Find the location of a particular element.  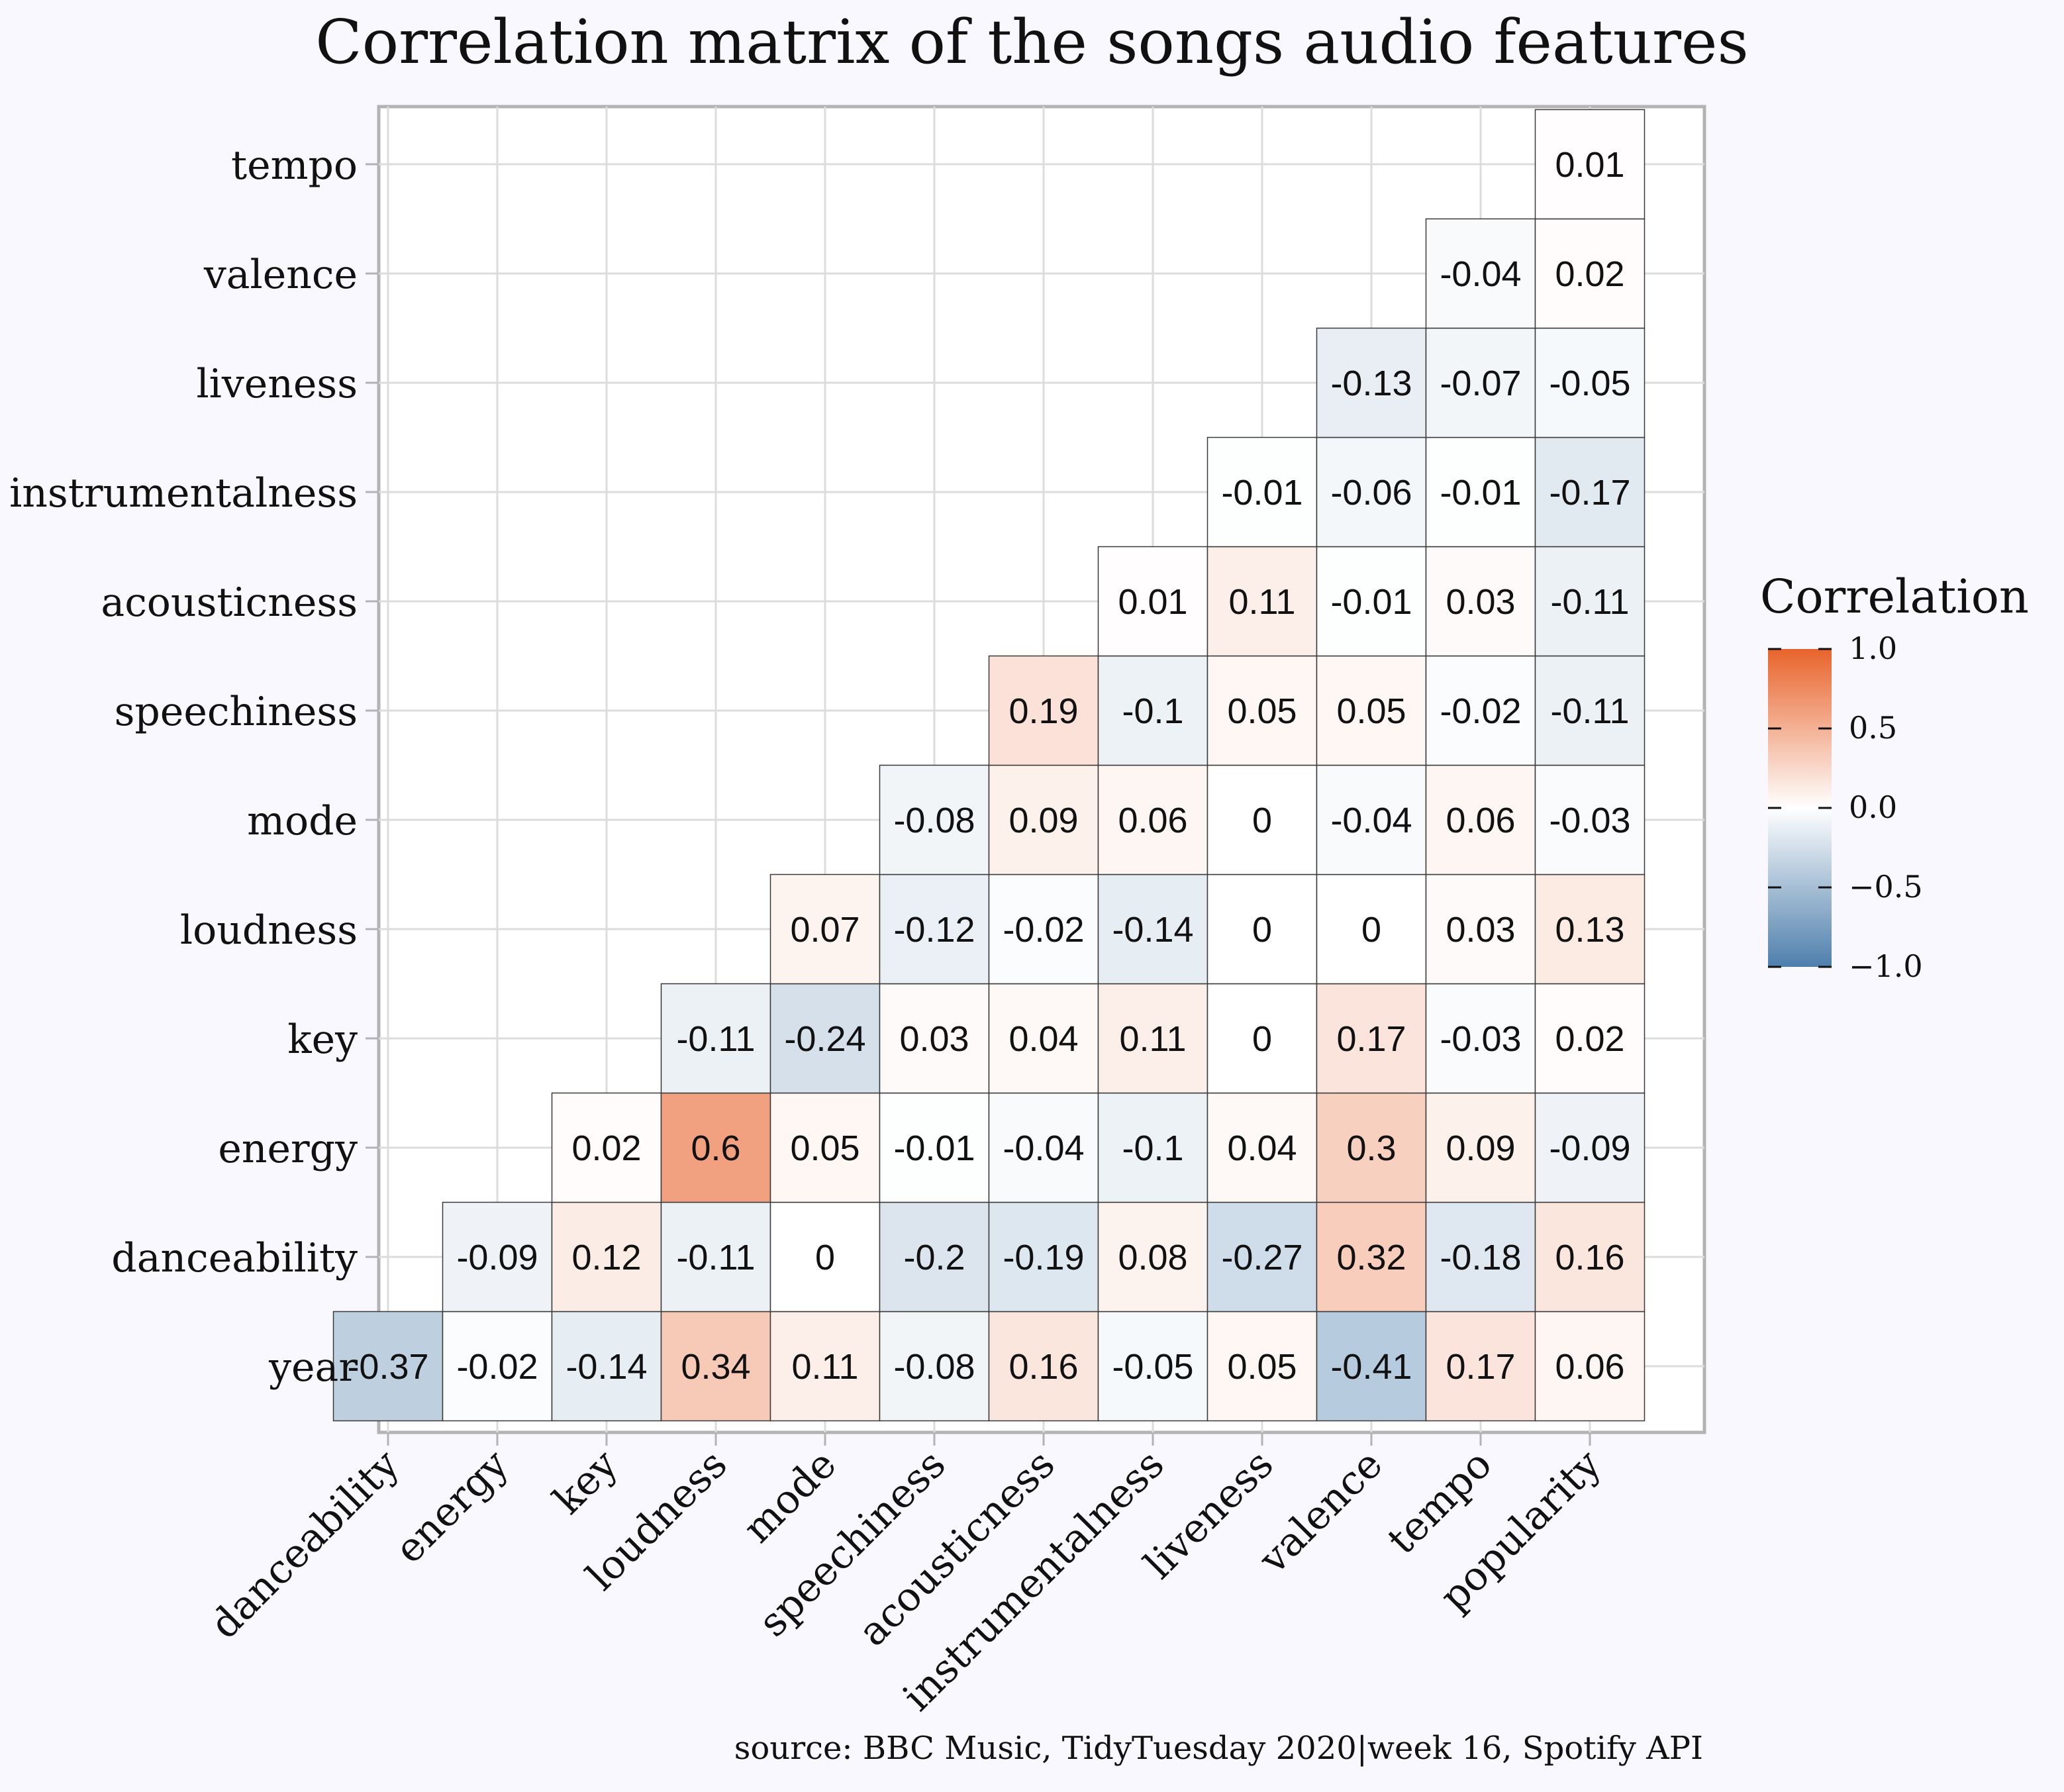

cell-value-label: 0.08 is located at coordinates (1152, 1257).